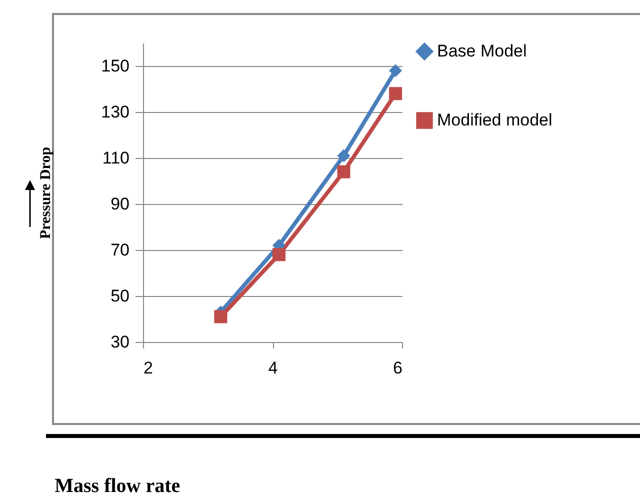 Image resolution: width=640 pixels, height=502 pixels. Describe the element at coordinates (115, 112) in the screenshot. I see `y-tick-label: 130` at that location.